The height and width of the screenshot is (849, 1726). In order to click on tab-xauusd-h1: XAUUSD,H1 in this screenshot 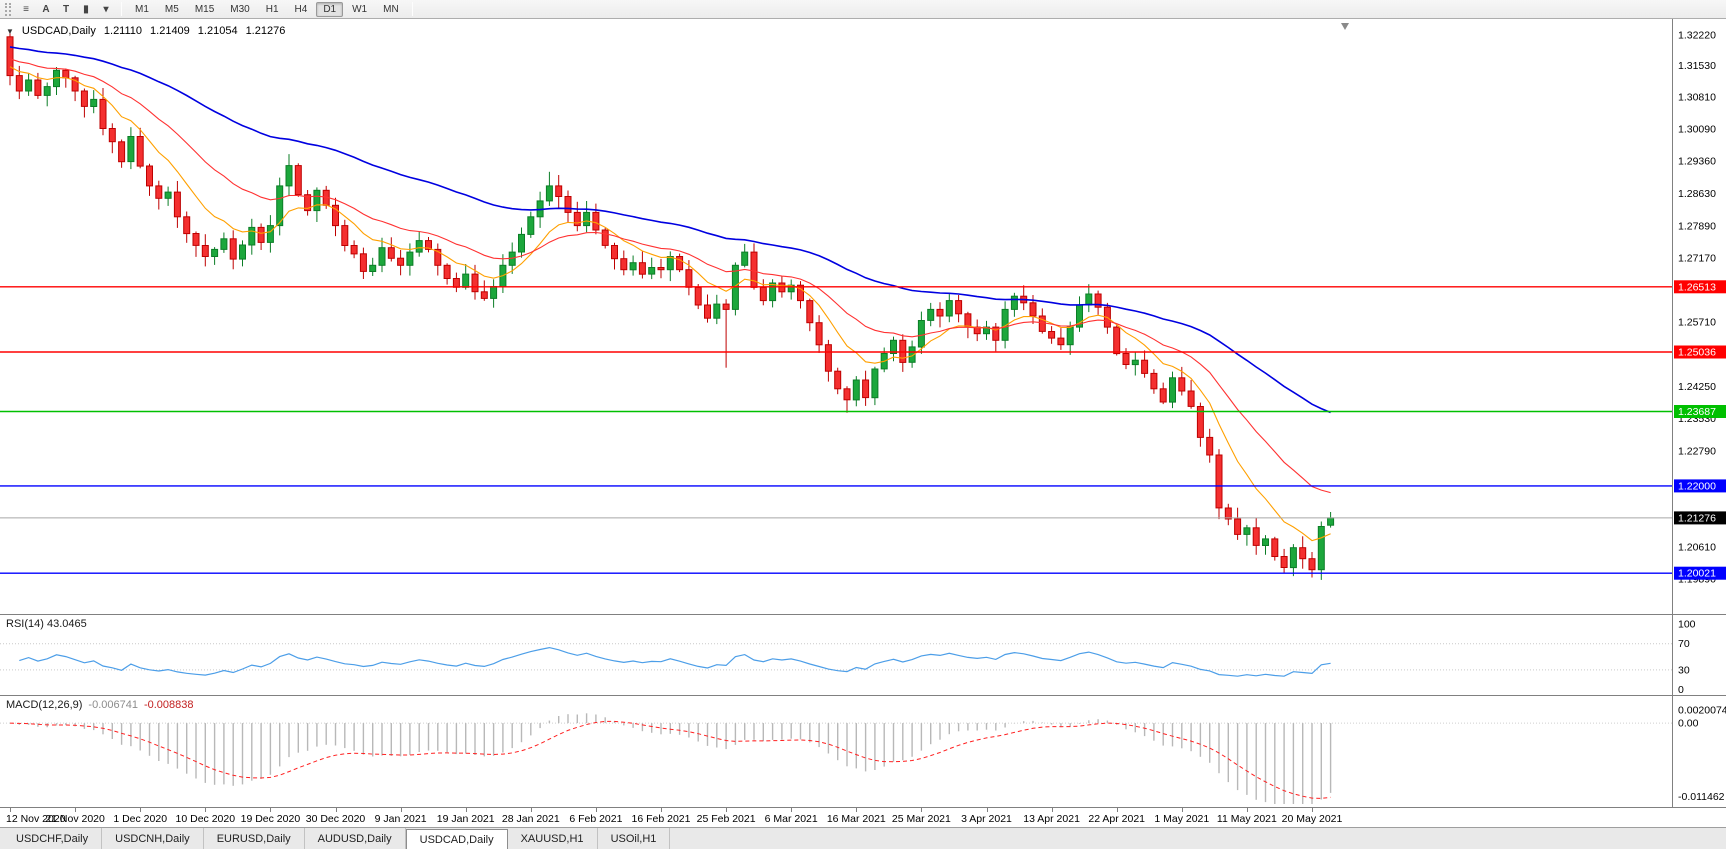, I will do `click(553, 838)`.